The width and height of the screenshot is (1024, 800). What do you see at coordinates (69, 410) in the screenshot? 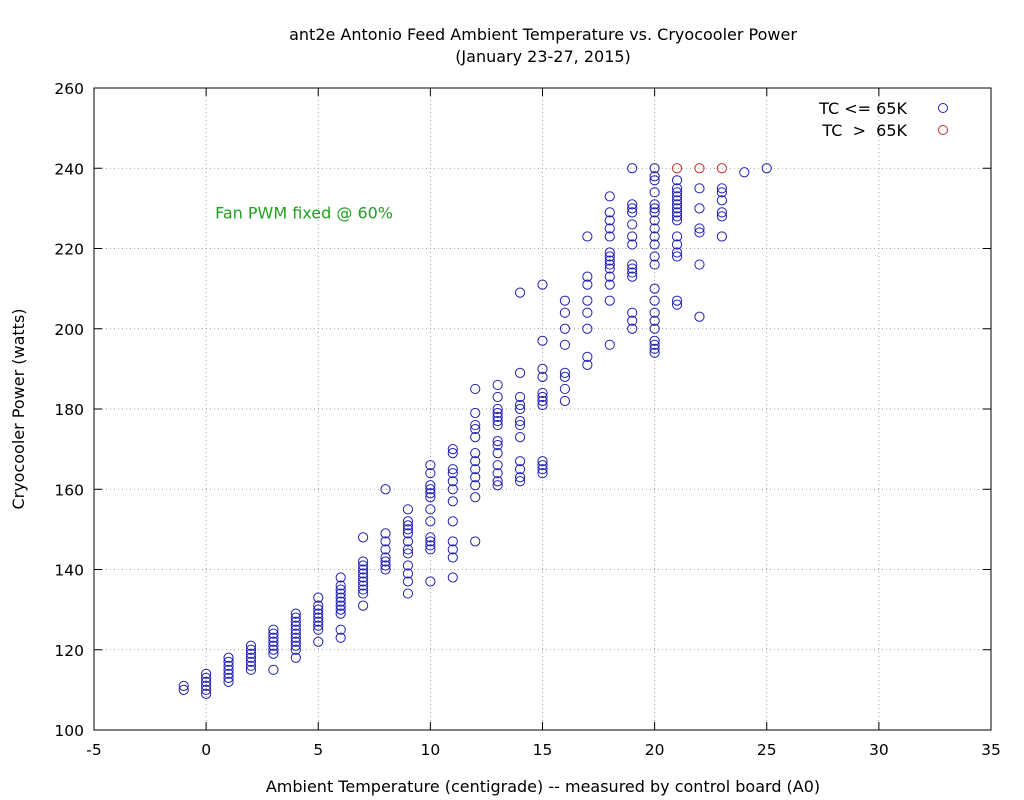
I see `y-tick-label: 180` at bounding box center [69, 410].